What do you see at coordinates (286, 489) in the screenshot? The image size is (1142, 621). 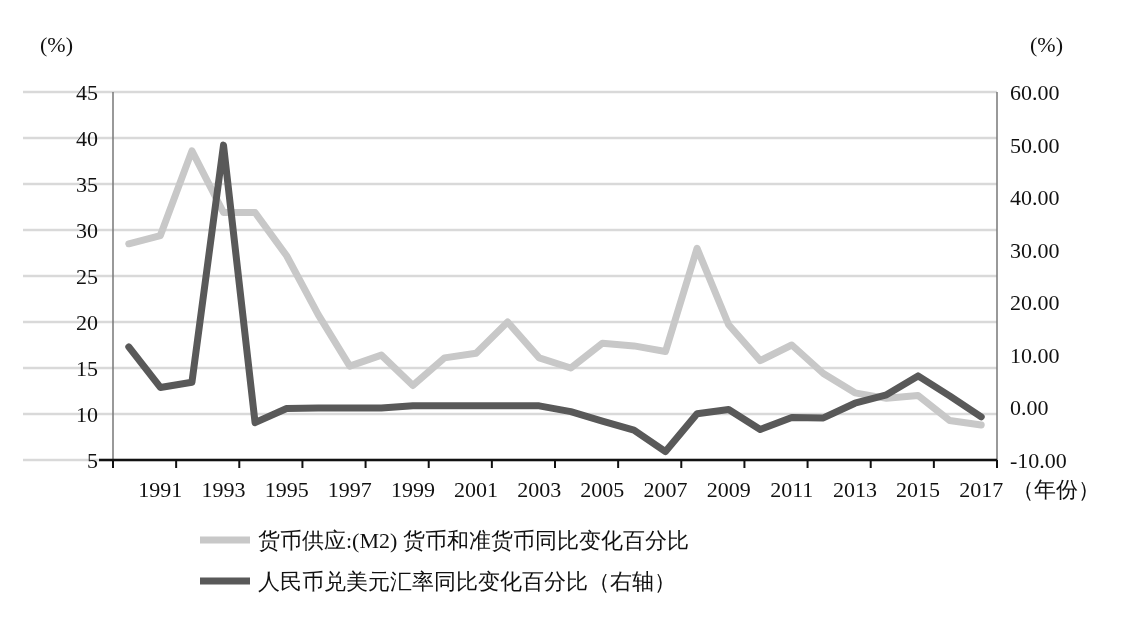 I see `x-tick-label: 1995` at bounding box center [286, 489].